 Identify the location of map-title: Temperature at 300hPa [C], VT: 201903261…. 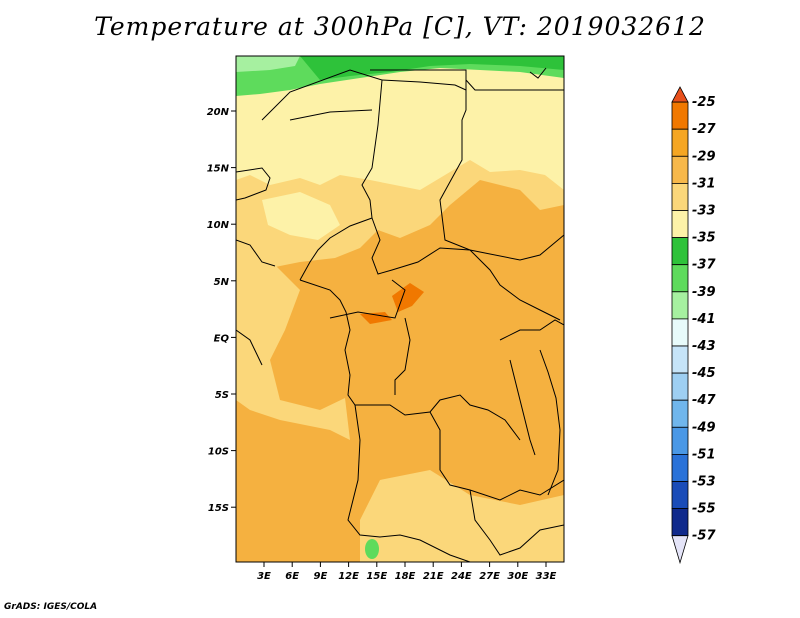
(400, 26).